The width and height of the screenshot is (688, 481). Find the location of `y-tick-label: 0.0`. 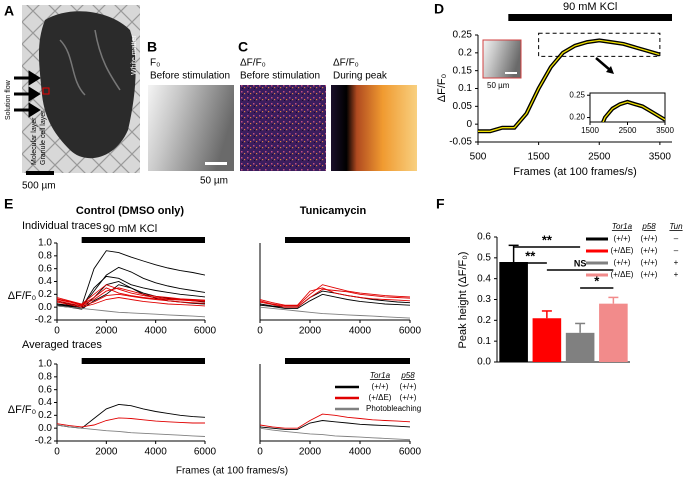

y-tick-label: 0.0 is located at coordinates (45, 307).